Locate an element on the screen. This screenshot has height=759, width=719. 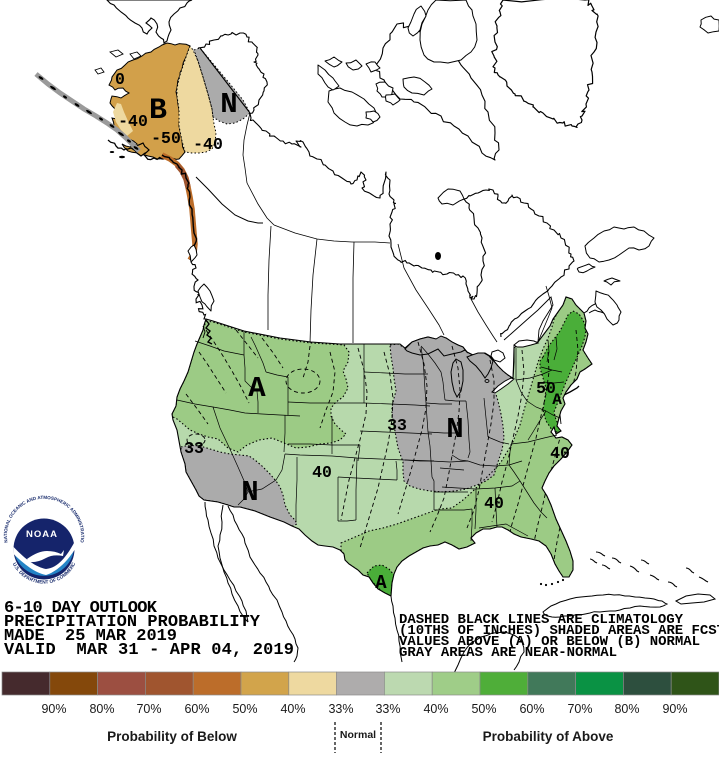
svg-text: -50 is located at coordinates (166, 138).